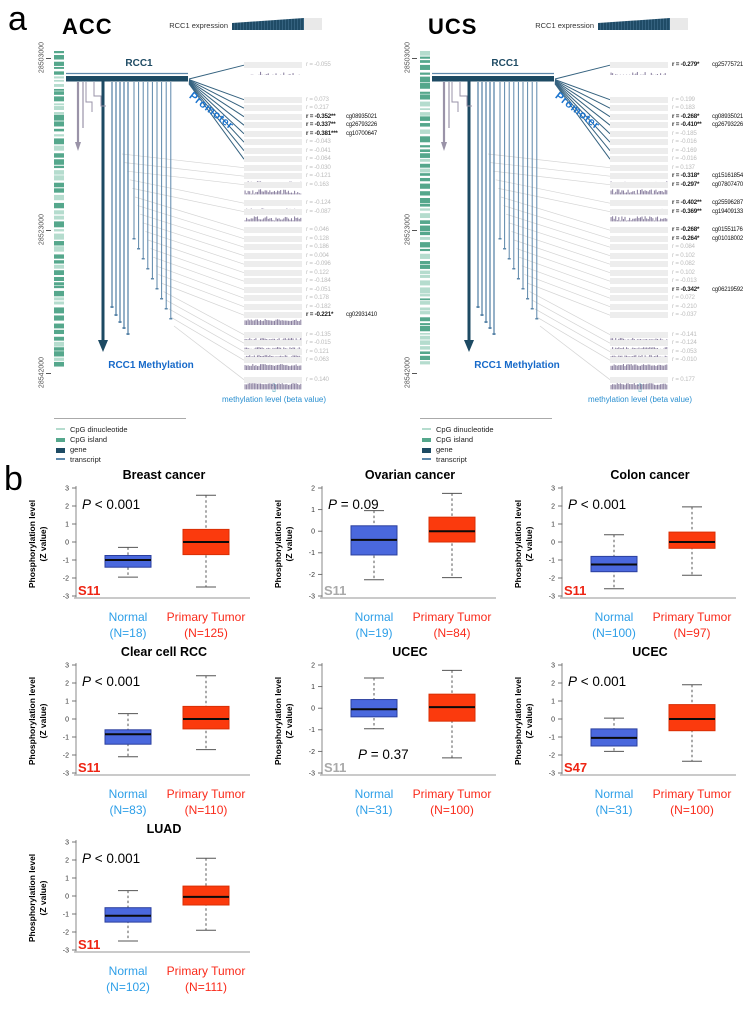  Describe the element at coordinates (317, 255) in the screenshot. I see `correlation-value: r = 0.004` at that location.